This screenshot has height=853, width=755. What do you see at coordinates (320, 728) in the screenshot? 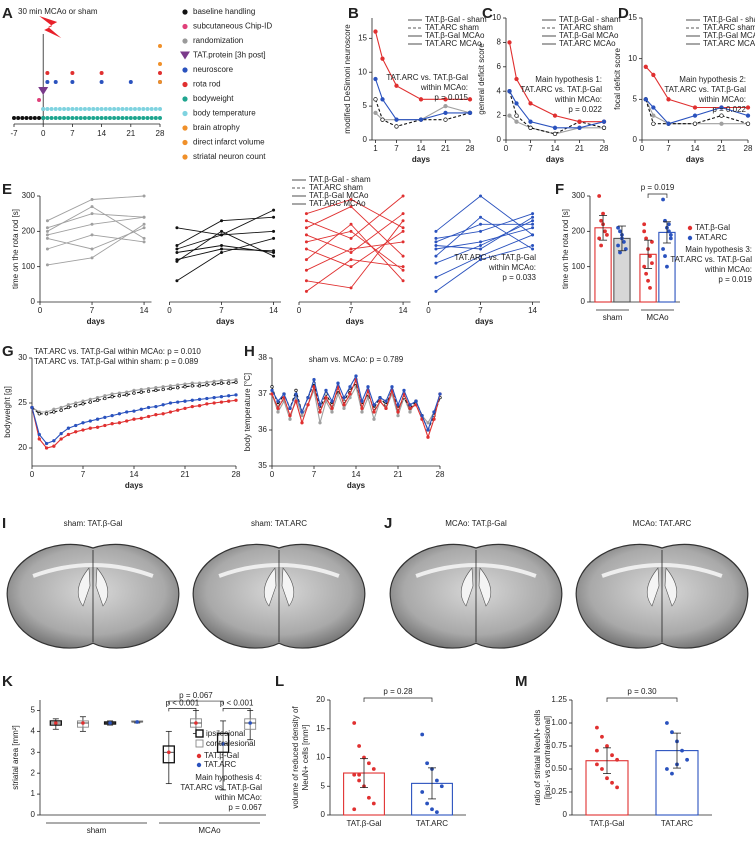
I see `y-tick-label: 15` at bounding box center [320, 728].